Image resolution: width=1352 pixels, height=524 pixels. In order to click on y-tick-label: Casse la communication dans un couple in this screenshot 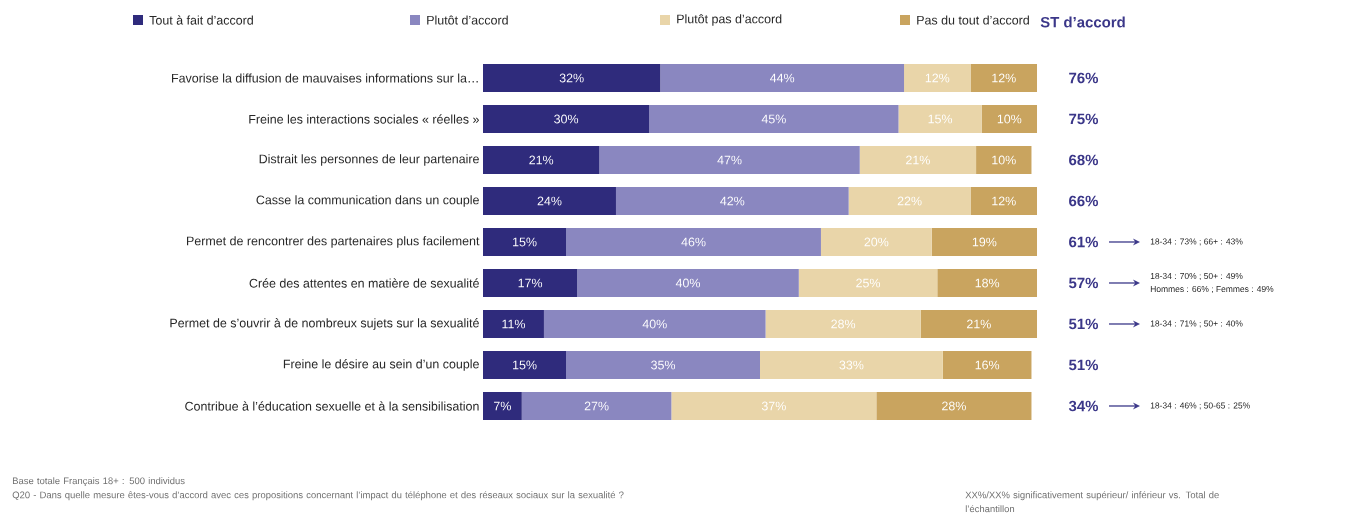, I will do `click(367, 201)`.